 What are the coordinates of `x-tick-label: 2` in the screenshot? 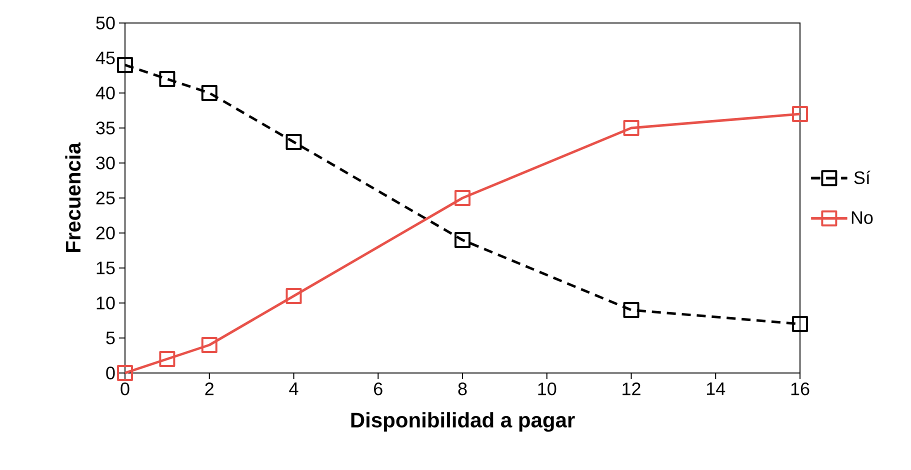 It's located at (209, 389).